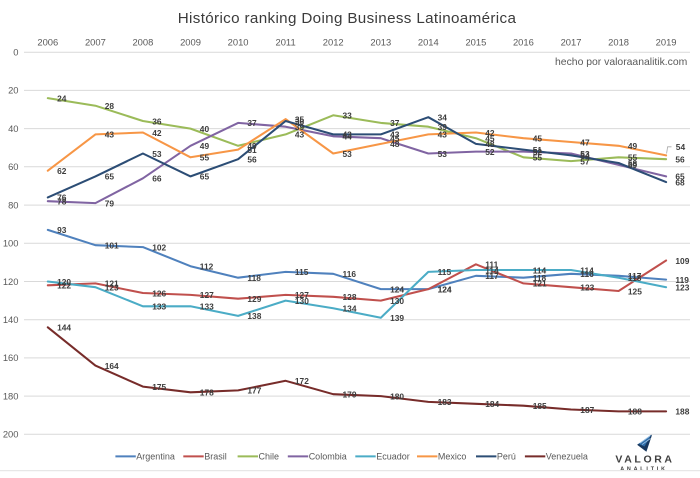  I want to click on svg-text: 179, so click(350, 395).